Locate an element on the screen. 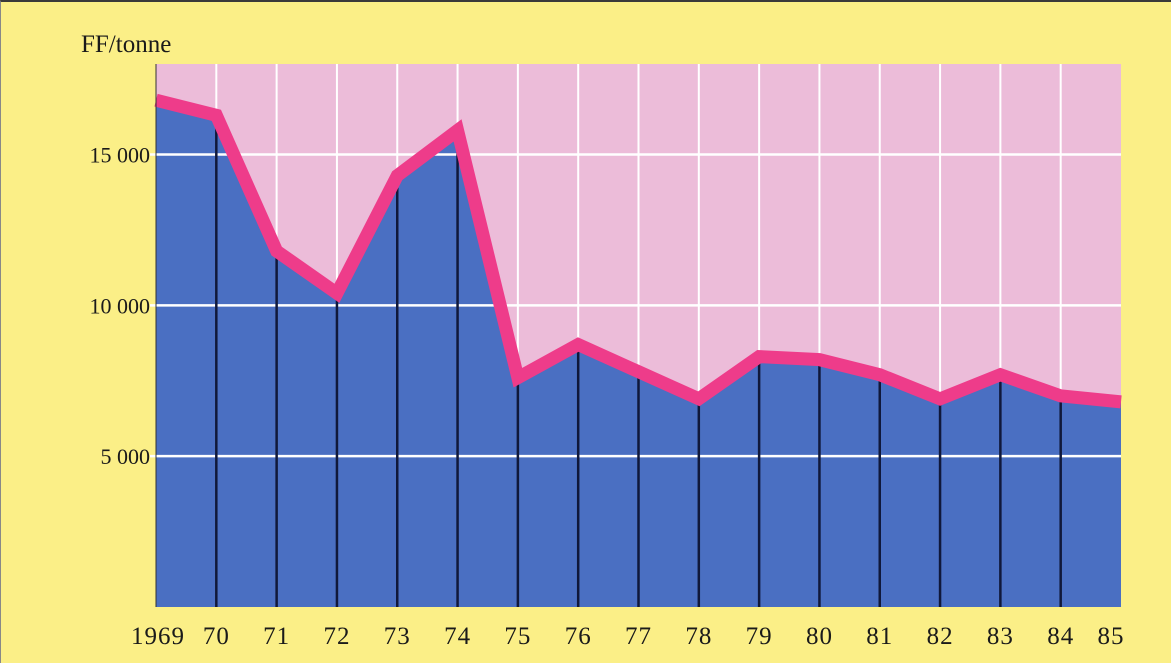  x-tick-label: 80 is located at coordinates (819, 636).